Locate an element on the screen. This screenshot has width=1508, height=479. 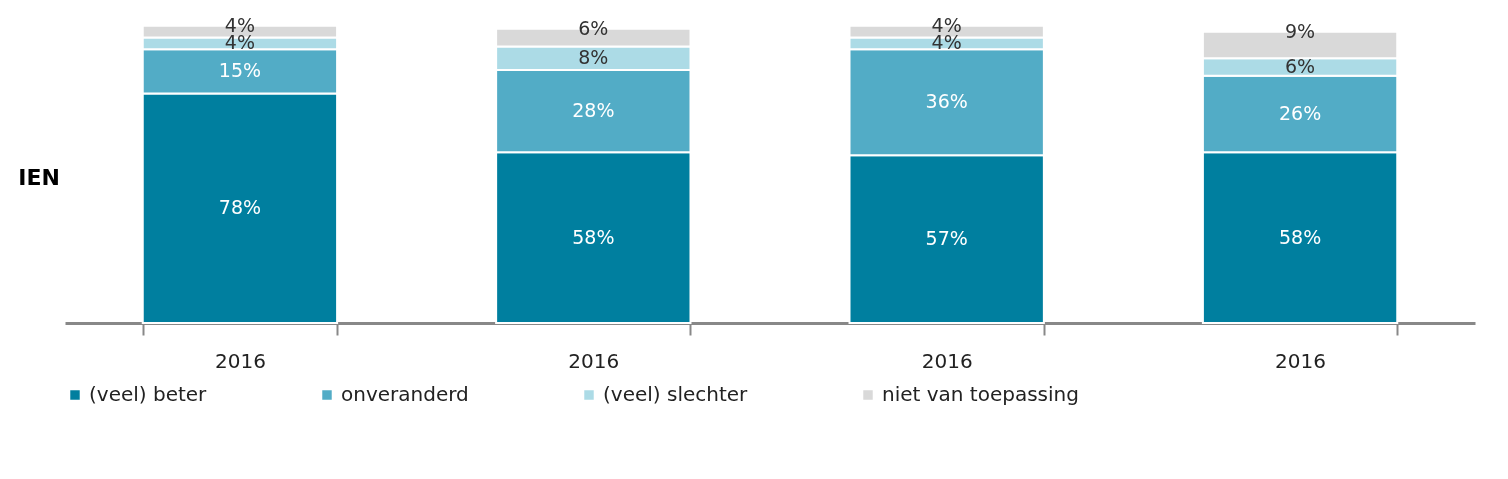
legend-label: (veel) beter is located at coordinates (148, 394).